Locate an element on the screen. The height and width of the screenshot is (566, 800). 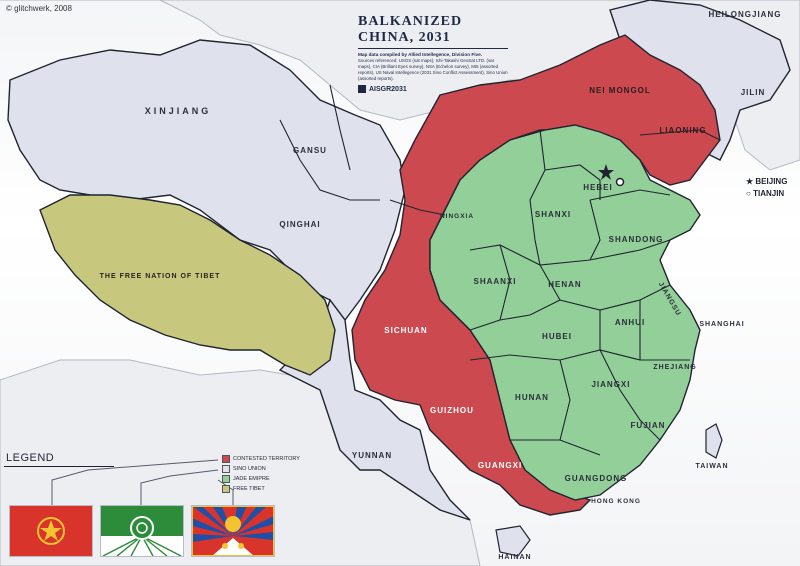
tibet-flag is located at coordinates (233, 531).